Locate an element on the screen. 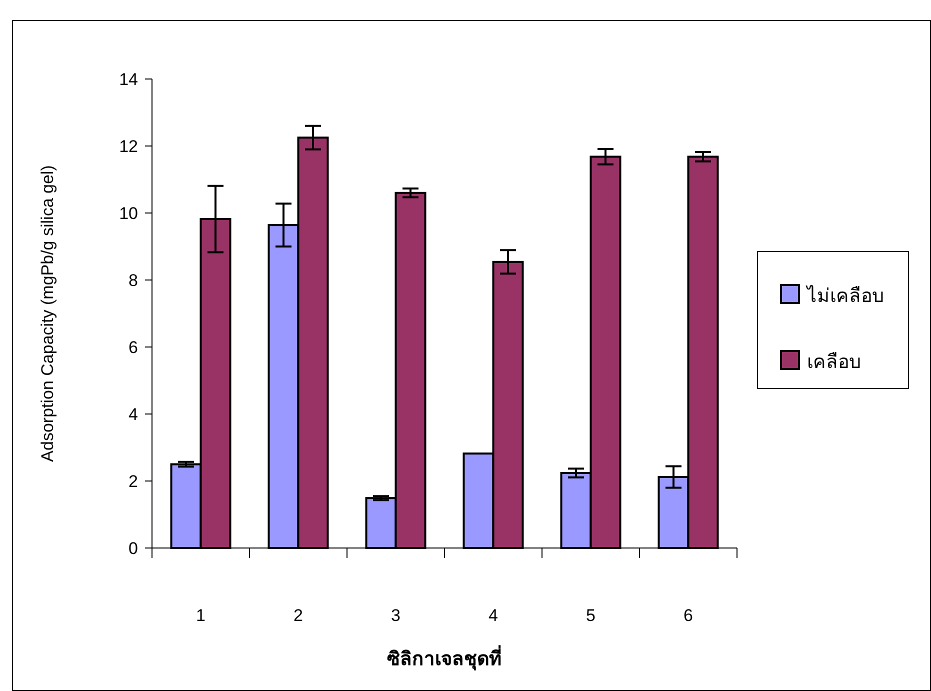  x-tick-label: 5 is located at coordinates (591, 615).